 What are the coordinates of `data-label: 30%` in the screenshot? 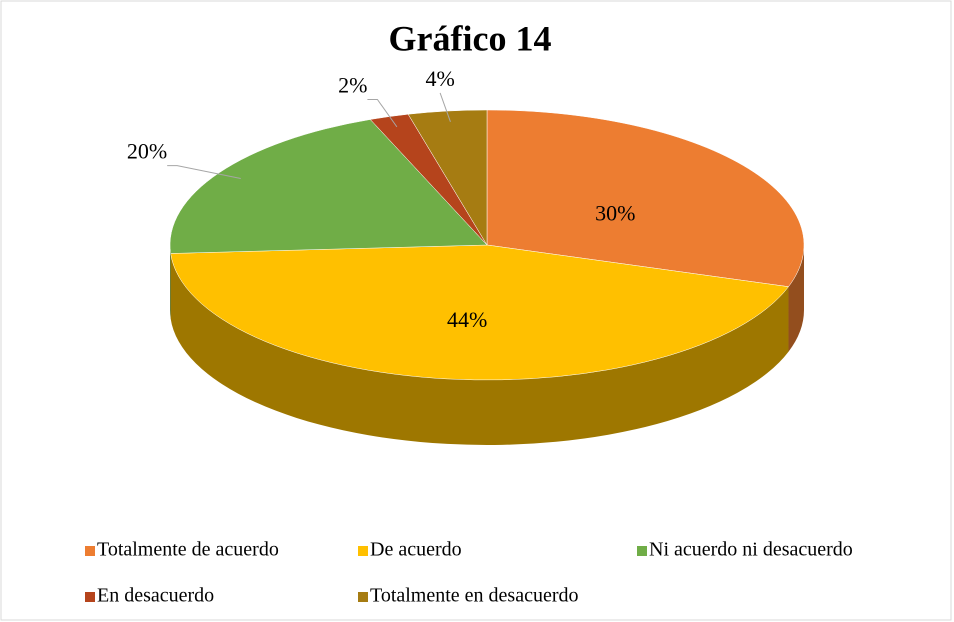 It's located at (615, 212).